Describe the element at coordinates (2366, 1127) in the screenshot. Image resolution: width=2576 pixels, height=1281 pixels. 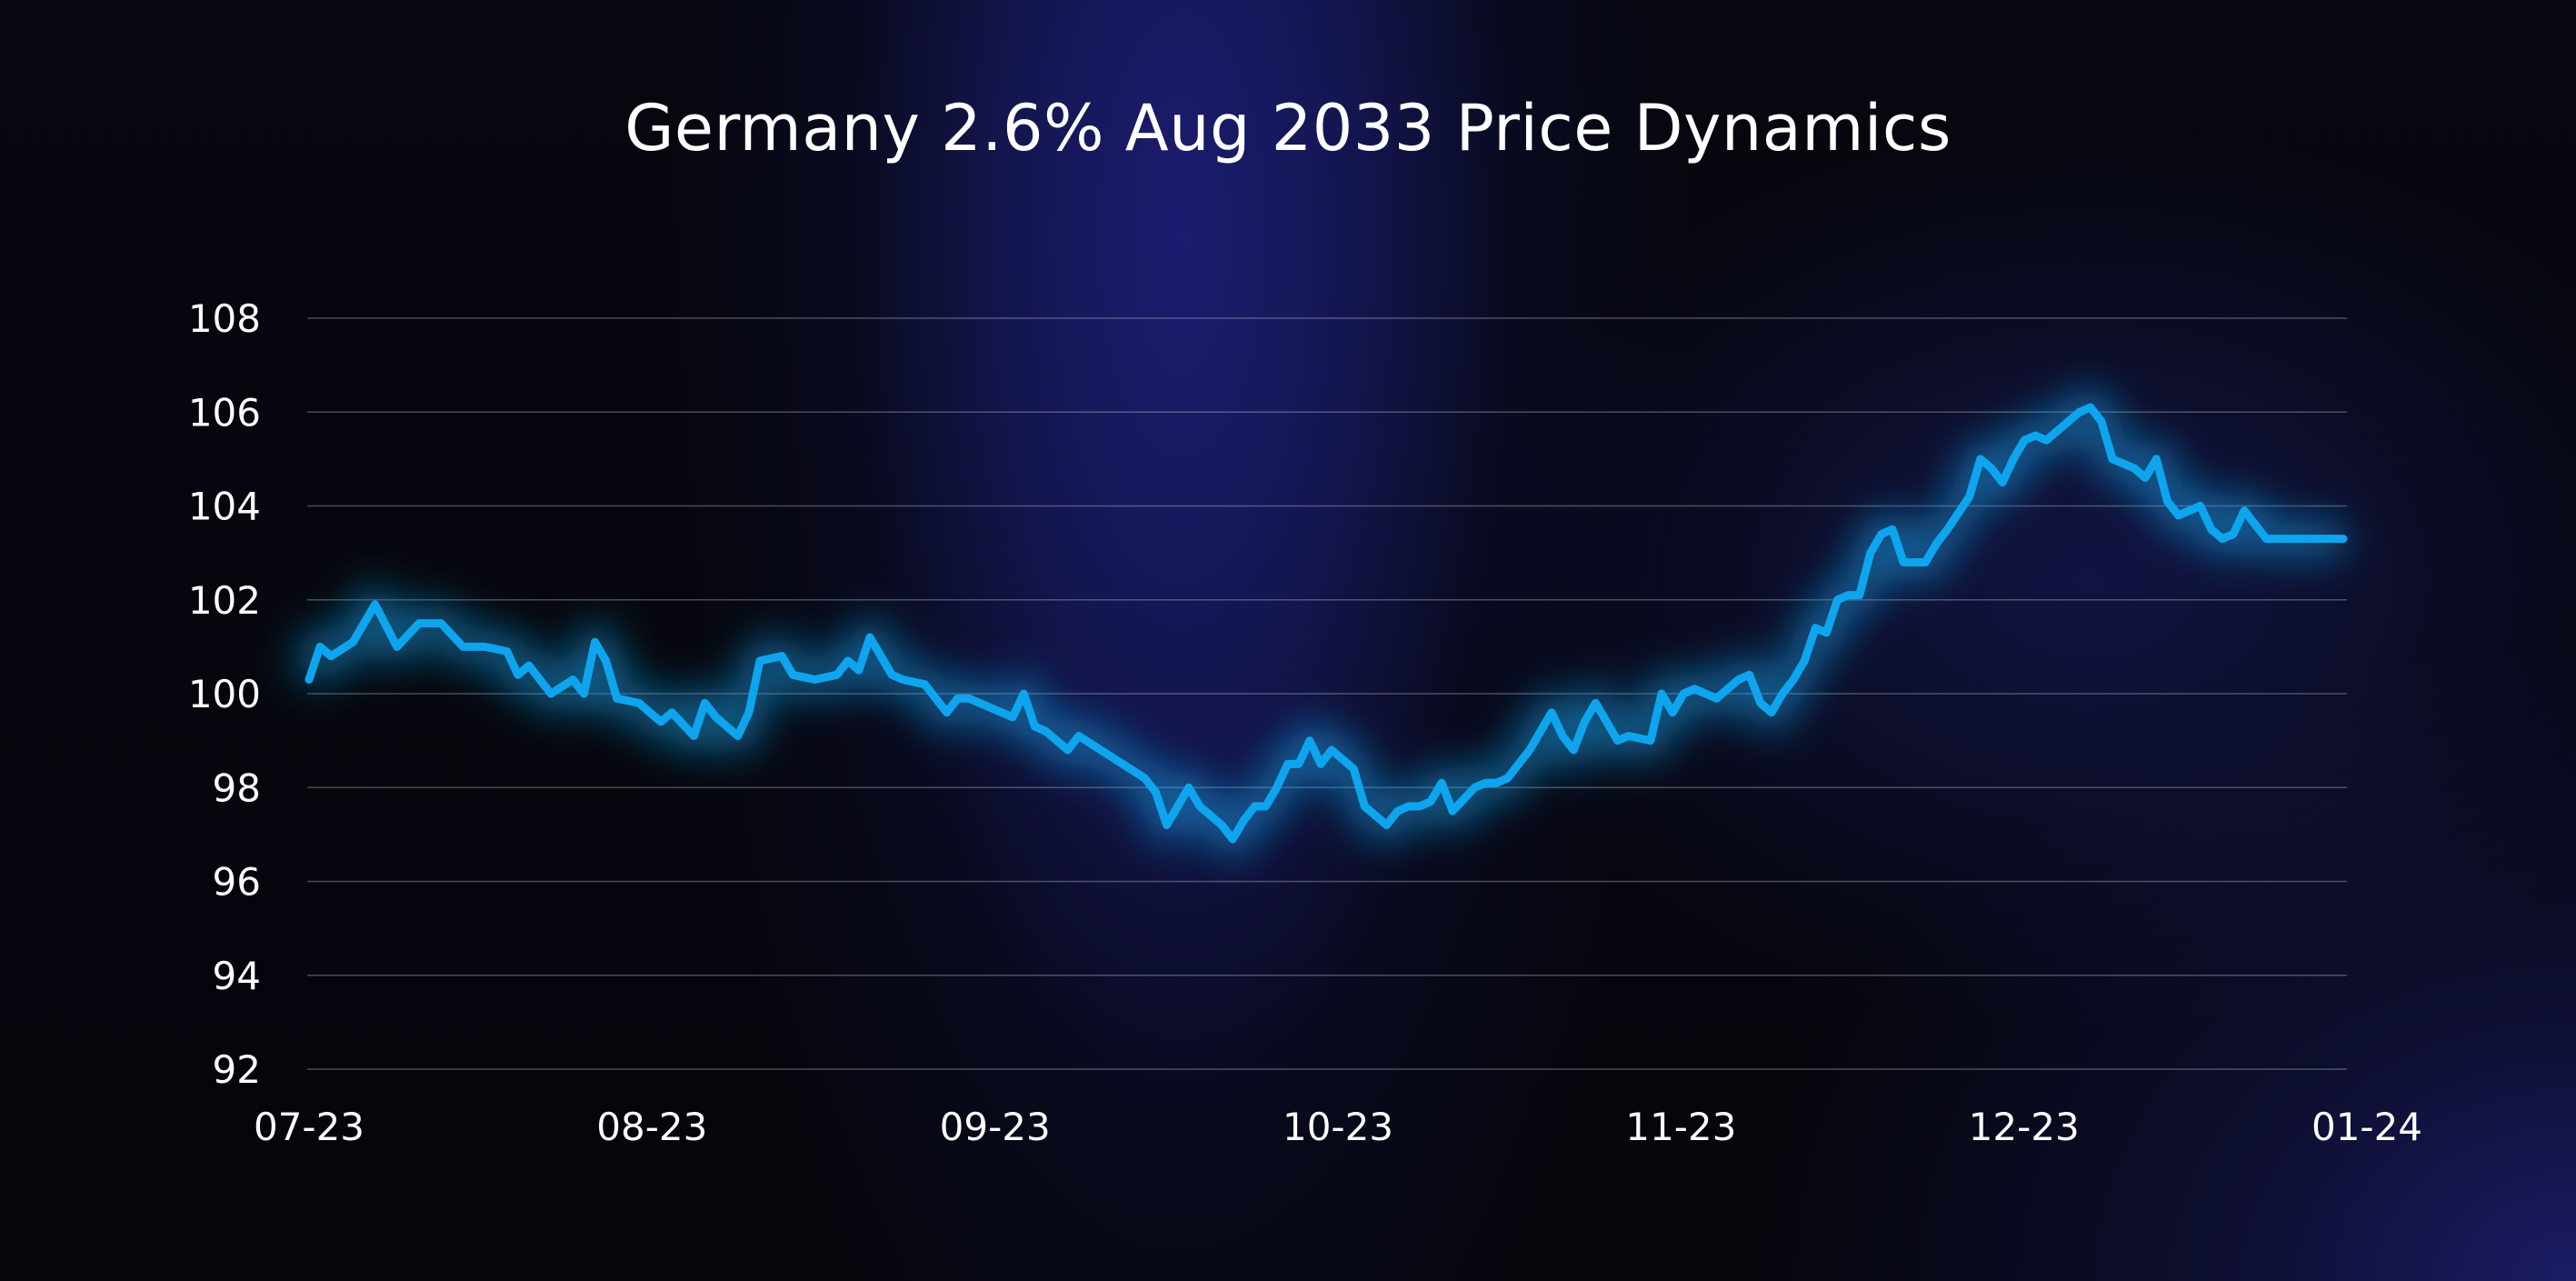
I see `x-tick-label: 01-24` at that location.